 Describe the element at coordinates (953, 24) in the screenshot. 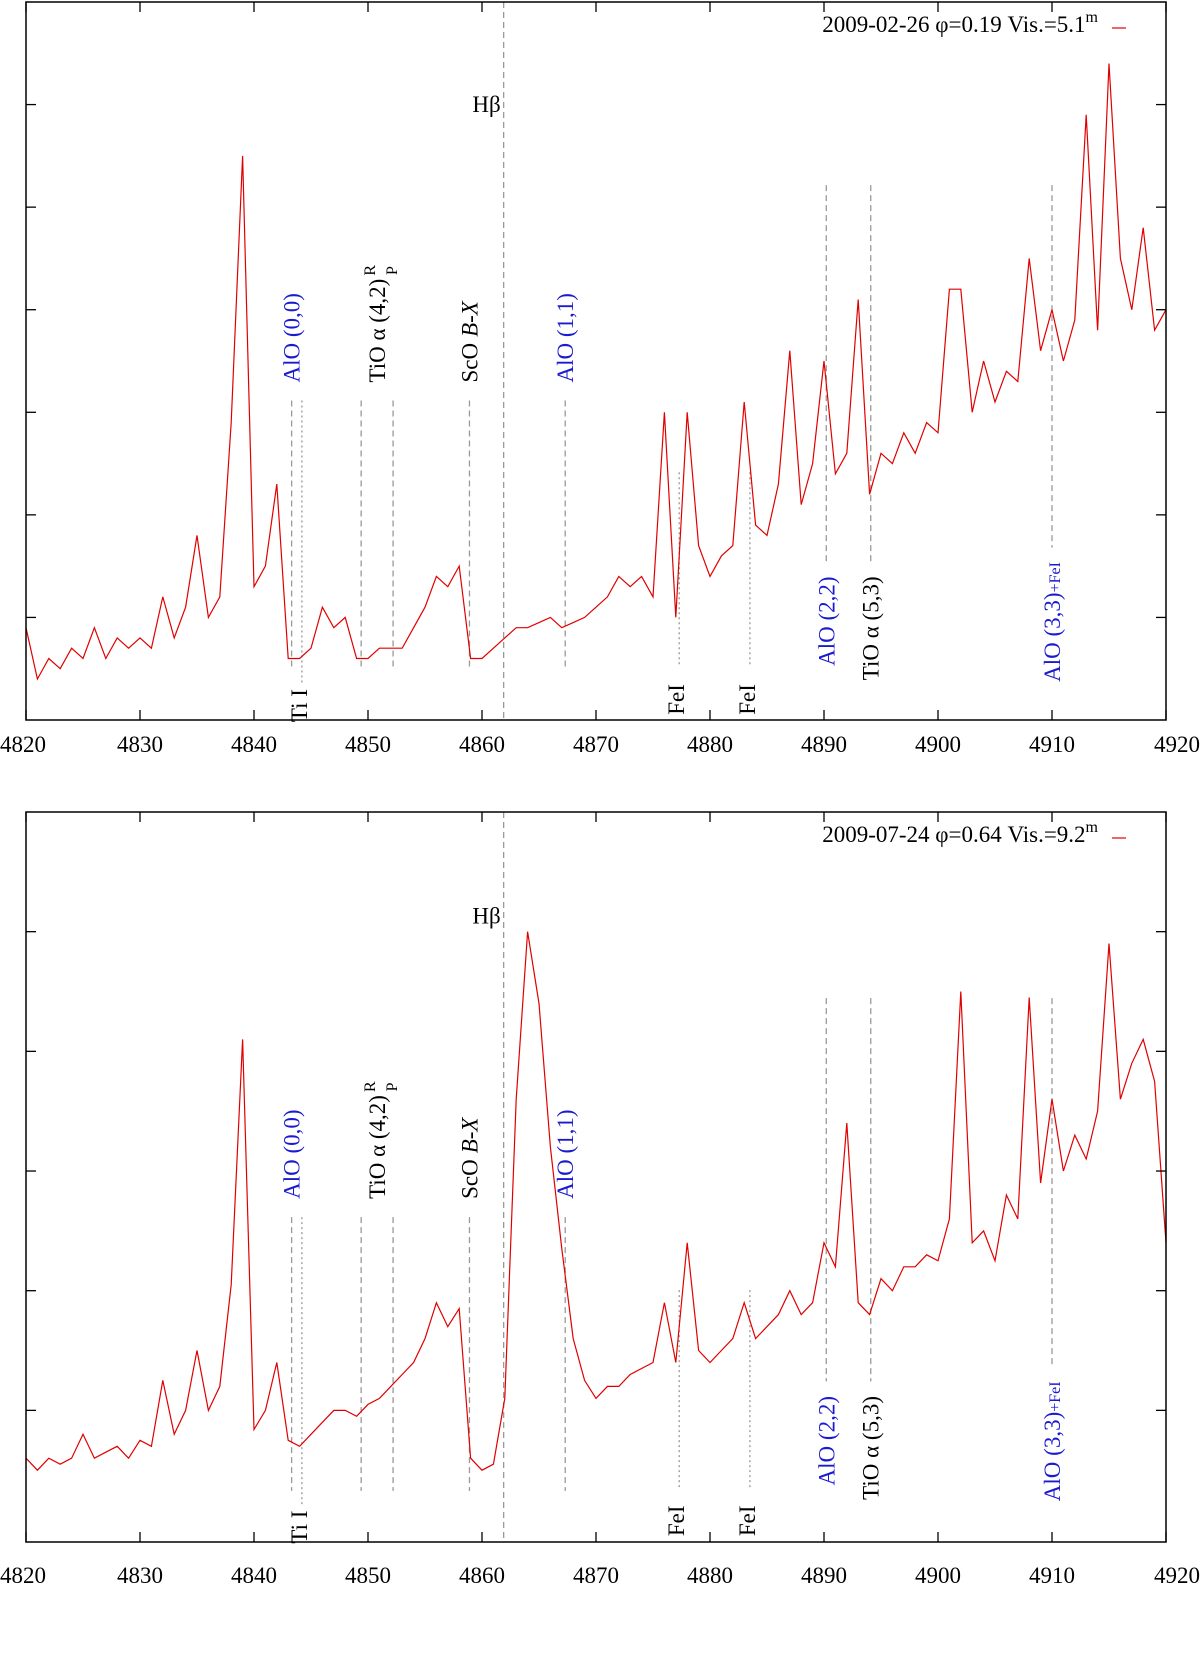

I see `legend-name: 2009-02-26 φ=0.19 Vis.=5.1` at that location.